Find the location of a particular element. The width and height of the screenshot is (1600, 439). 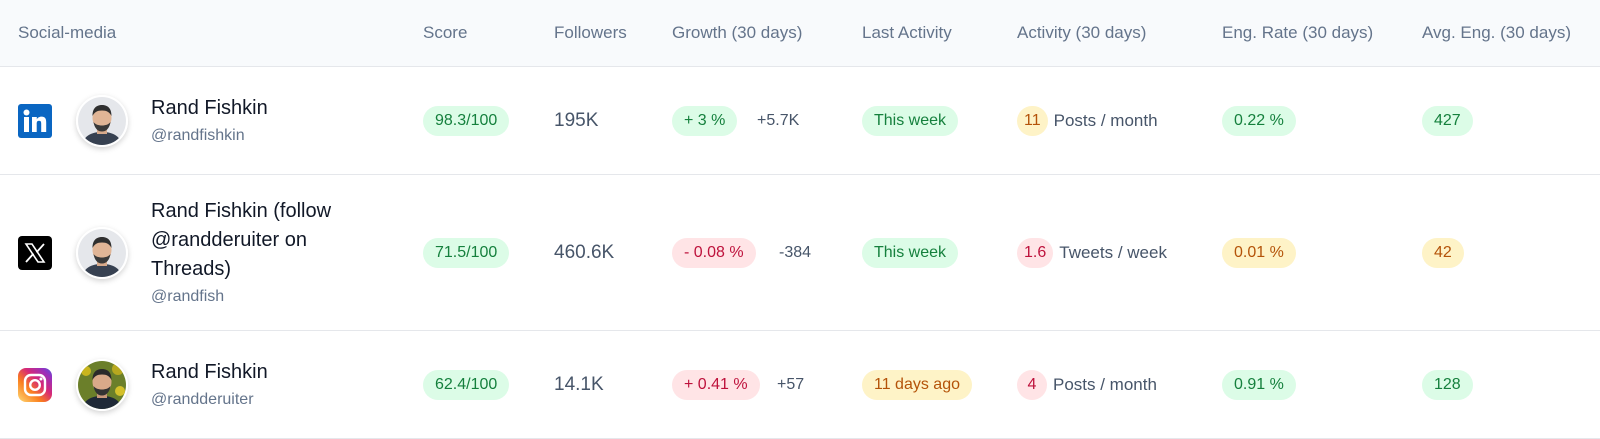

growth-absolute: +5.7K is located at coordinates (778, 120).